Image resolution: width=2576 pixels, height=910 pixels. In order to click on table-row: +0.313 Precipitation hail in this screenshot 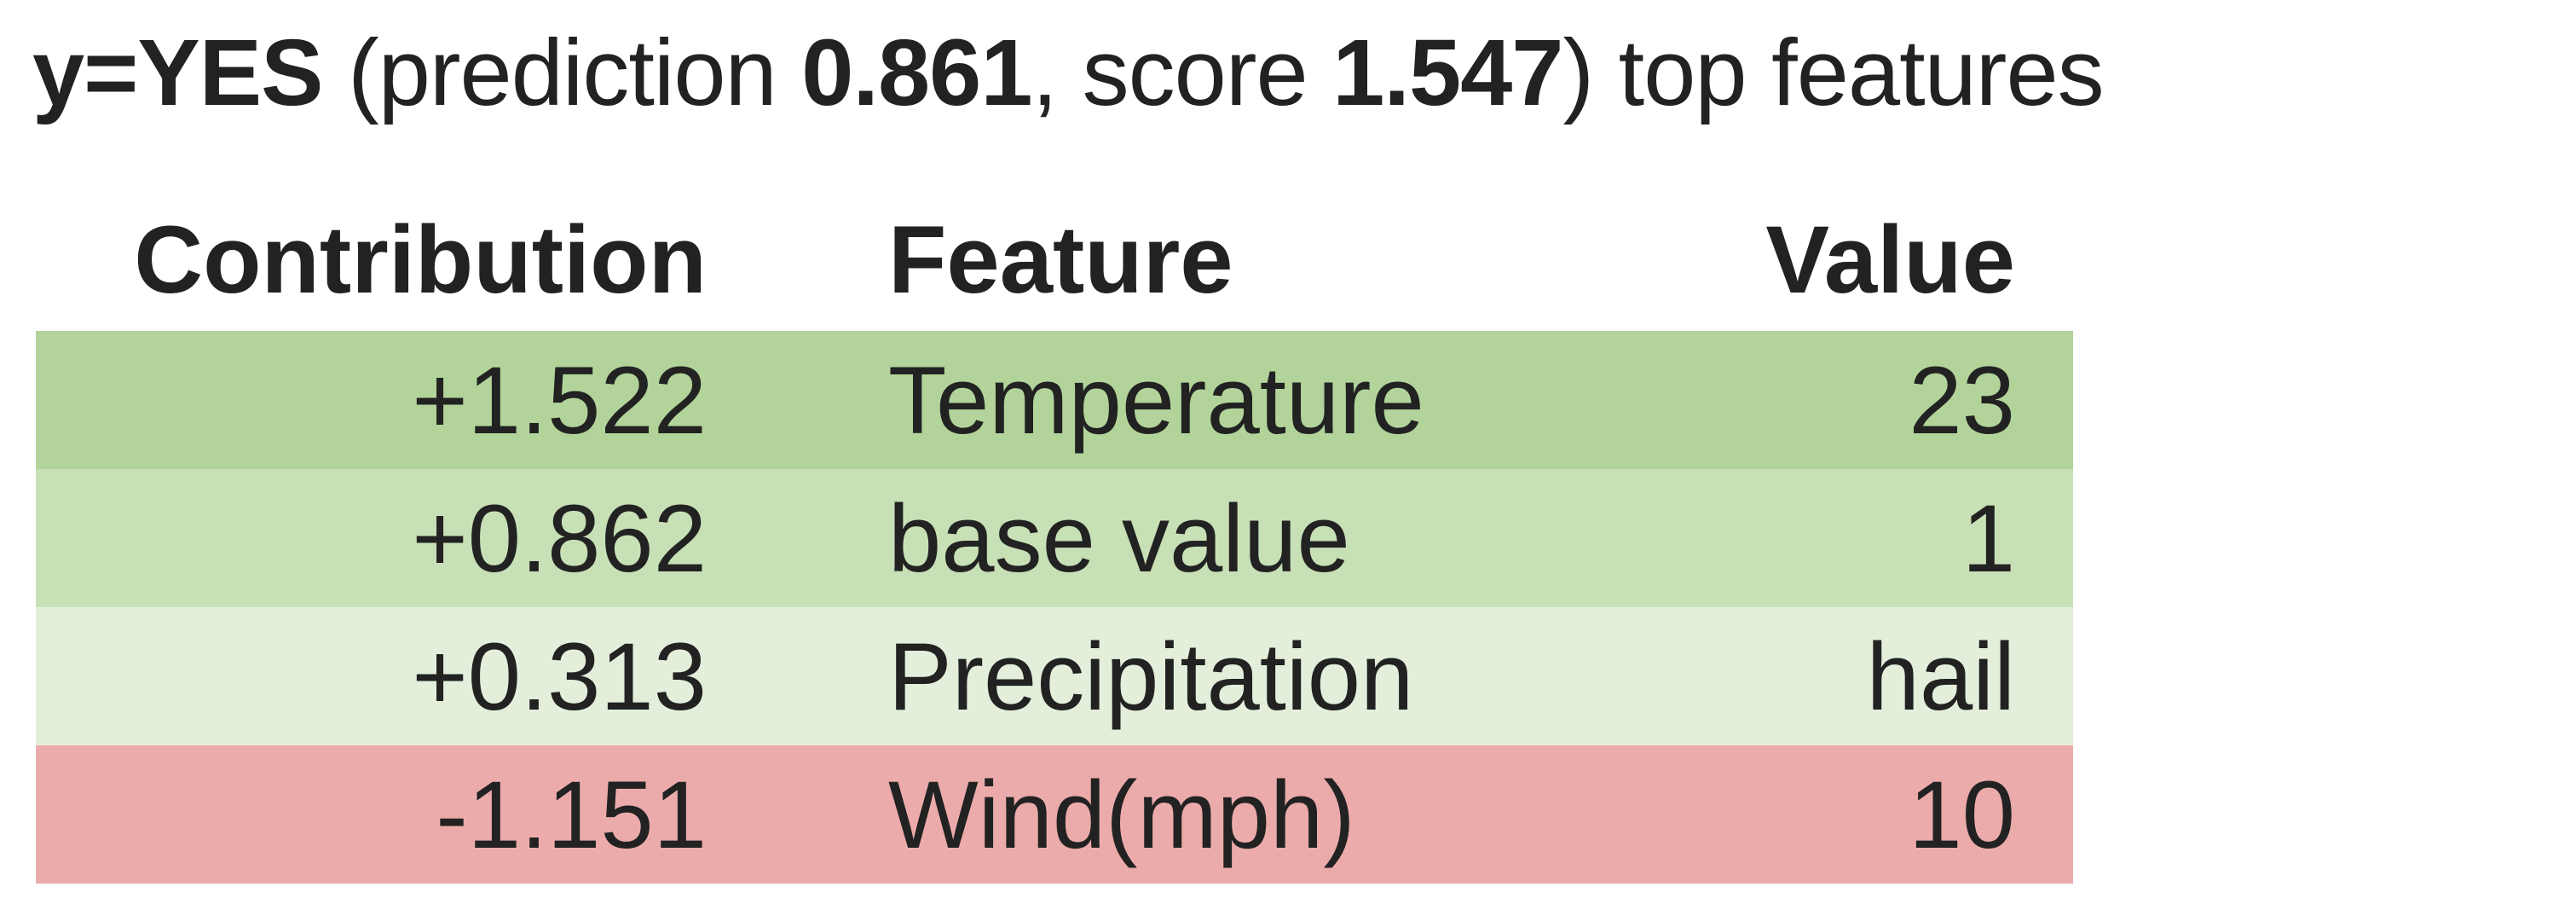, I will do `click(1054, 676)`.